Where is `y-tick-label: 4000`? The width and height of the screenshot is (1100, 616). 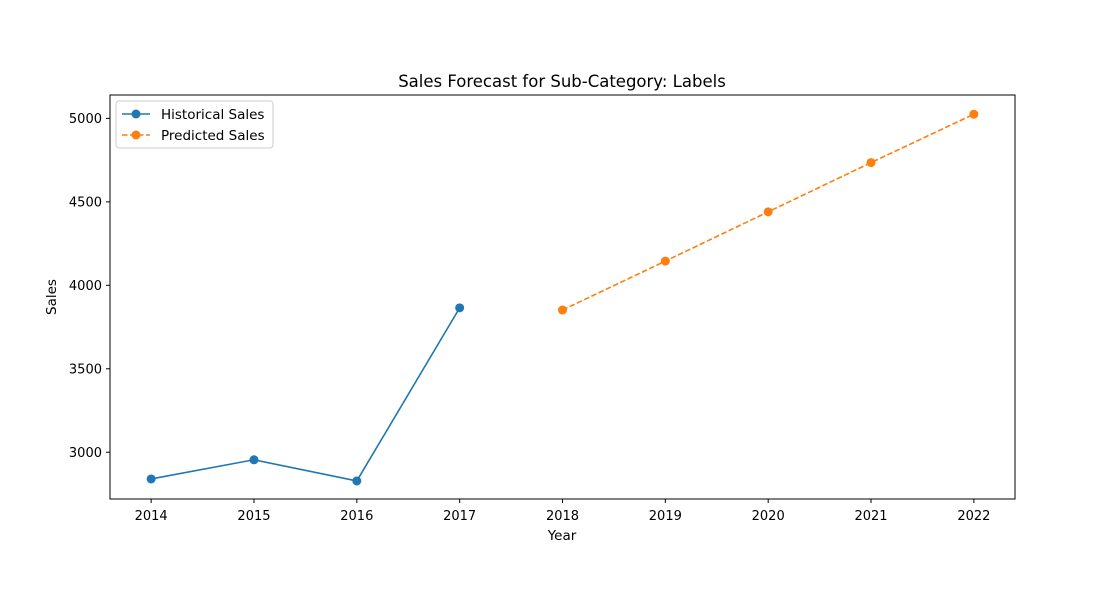 y-tick-label: 4000 is located at coordinates (85, 286).